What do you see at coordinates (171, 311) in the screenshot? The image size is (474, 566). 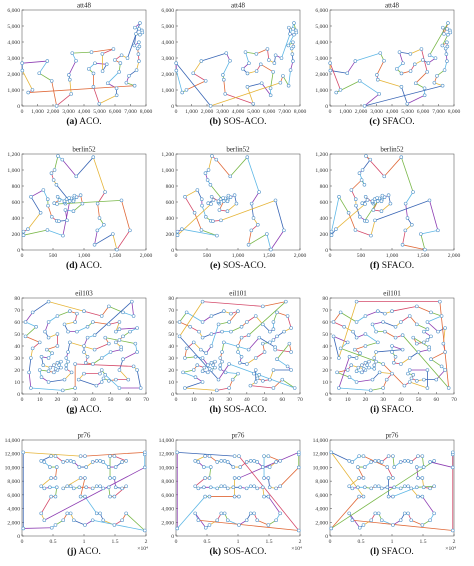 I see `y-tick-label: 70` at bounding box center [171, 311].